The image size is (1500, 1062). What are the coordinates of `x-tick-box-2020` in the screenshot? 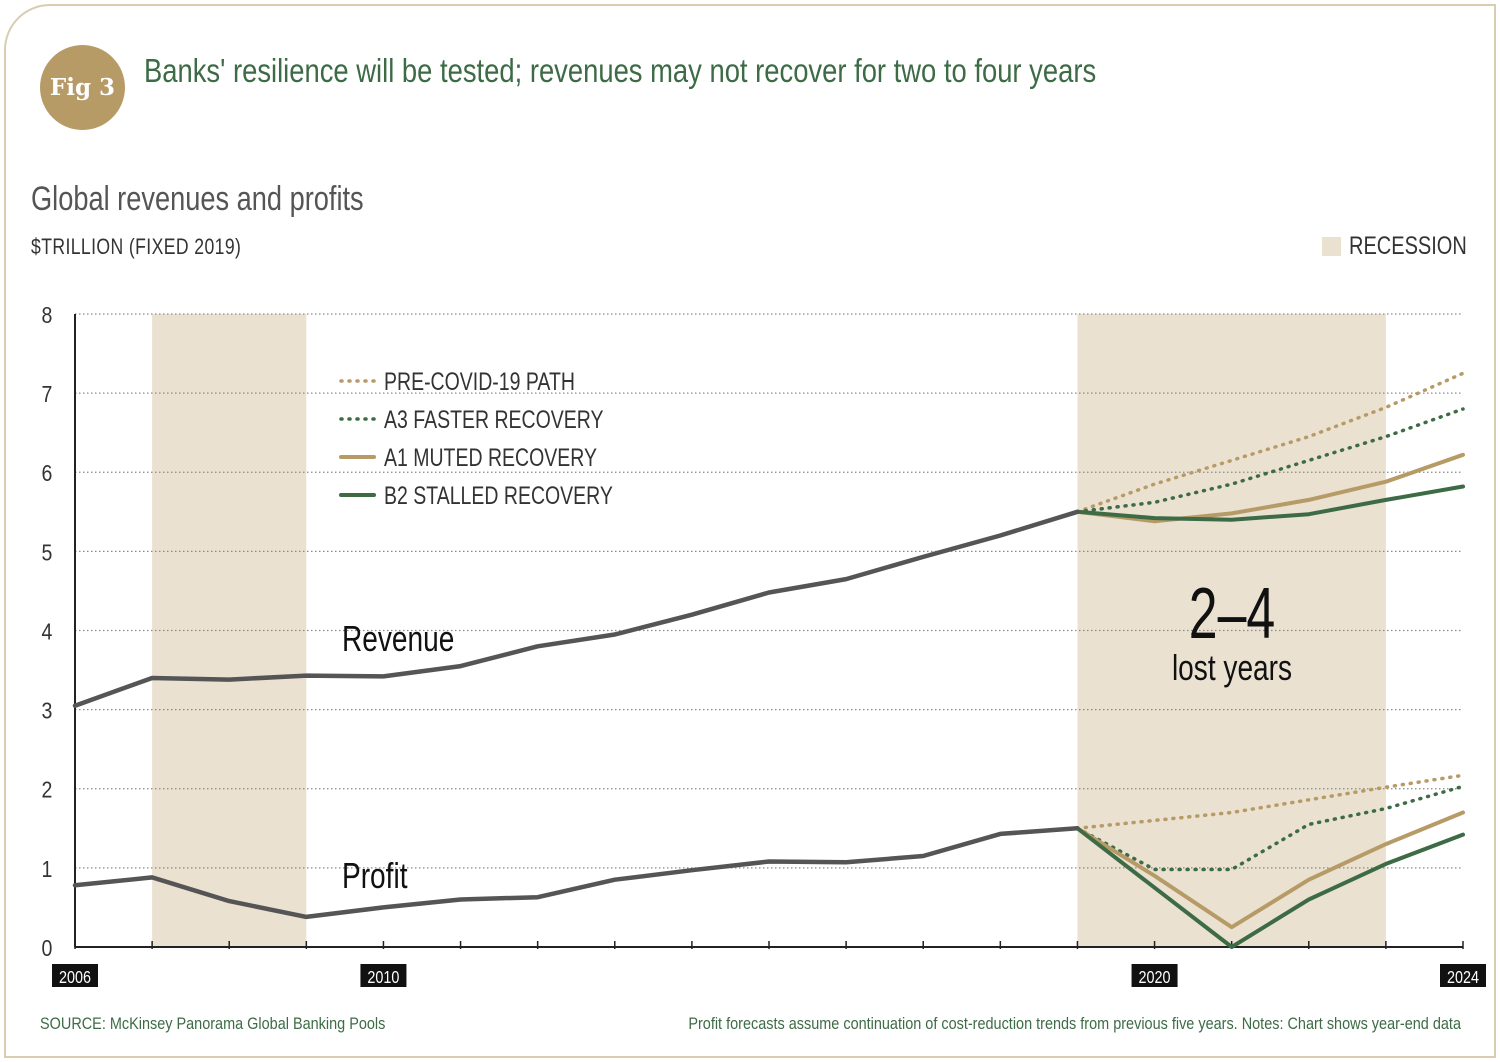 It's located at (1154, 975).